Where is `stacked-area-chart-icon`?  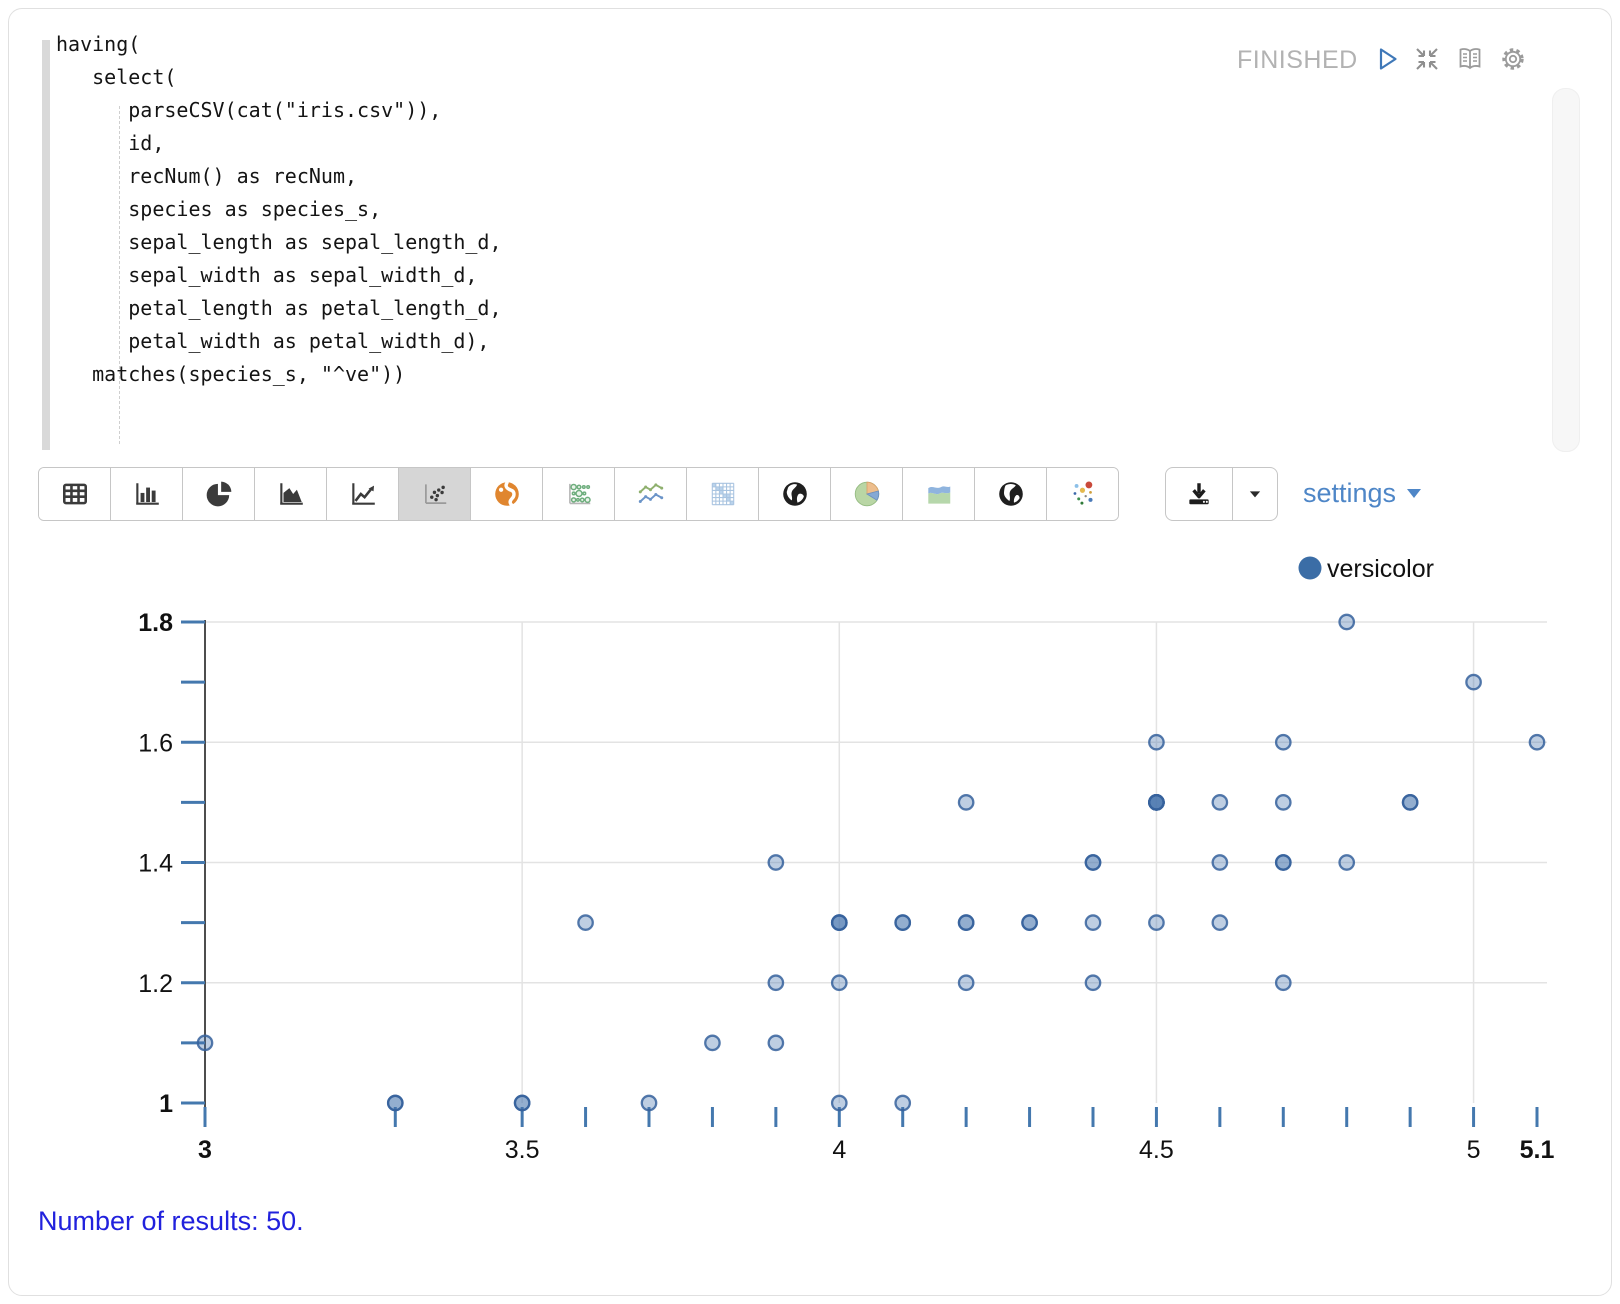 stacked-area-chart-icon is located at coordinates (938, 495).